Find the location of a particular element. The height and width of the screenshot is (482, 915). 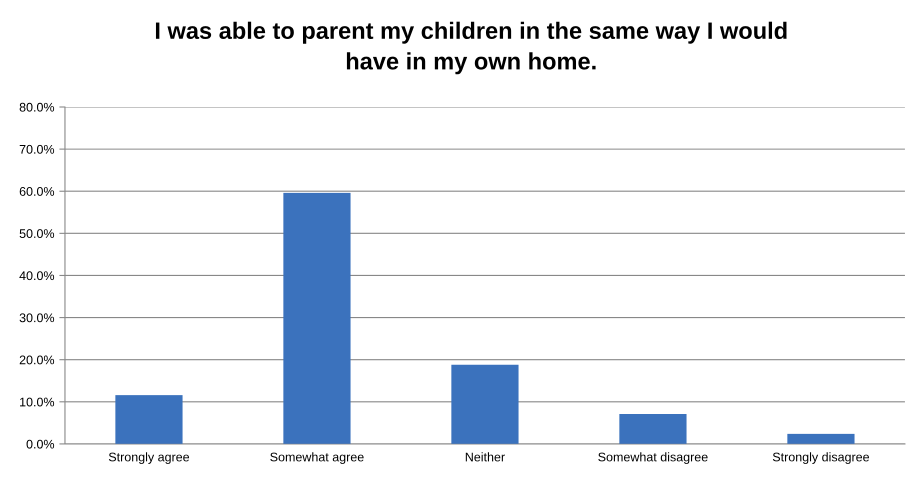

y-tick-label: 60.0% is located at coordinates (37, 191).